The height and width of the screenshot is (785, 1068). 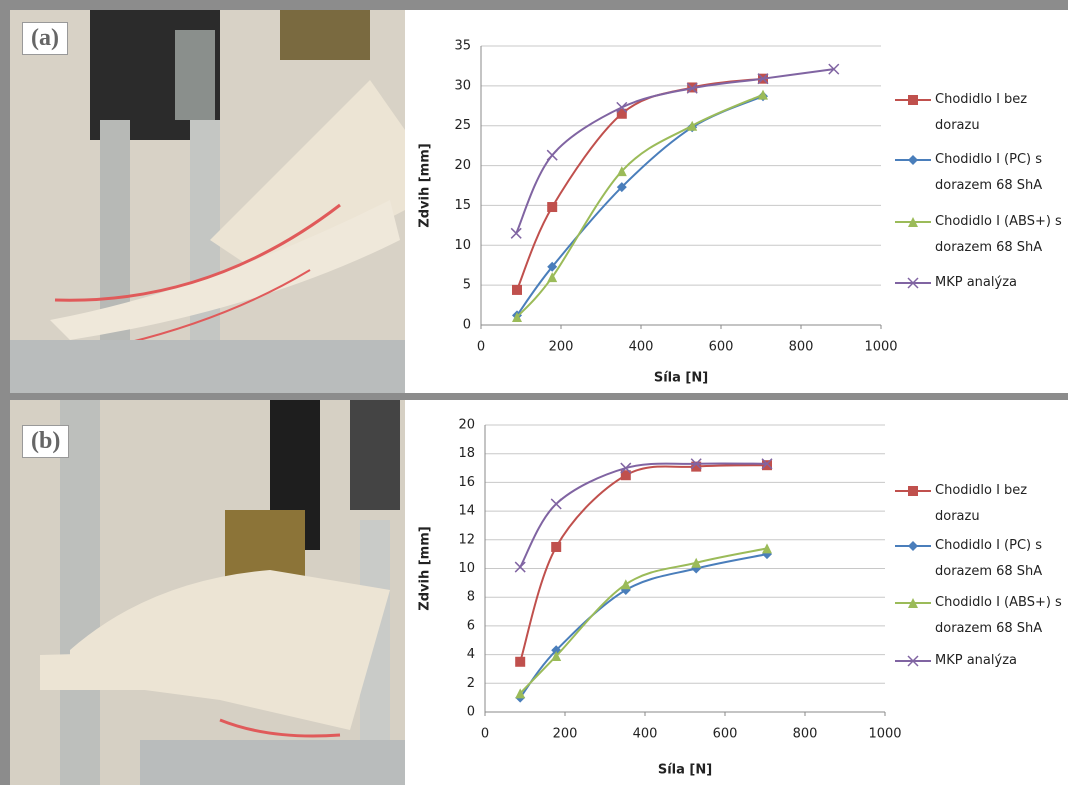 What do you see at coordinates (471, 654) in the screenshot?
I see `y-tick-label: 4` at bounding box center [471, 654].